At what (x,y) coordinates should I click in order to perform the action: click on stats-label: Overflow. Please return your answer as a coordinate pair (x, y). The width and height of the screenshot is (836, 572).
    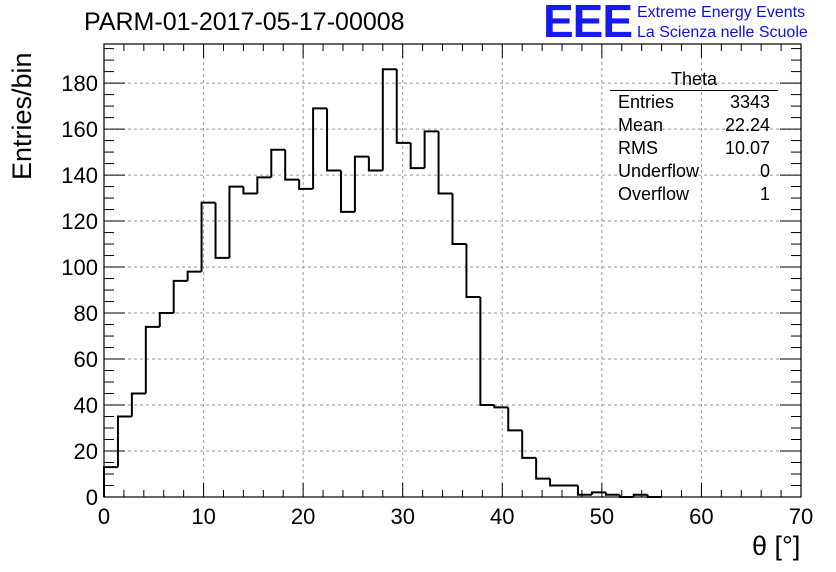
    Looking at the image, I should click on (654, 194).